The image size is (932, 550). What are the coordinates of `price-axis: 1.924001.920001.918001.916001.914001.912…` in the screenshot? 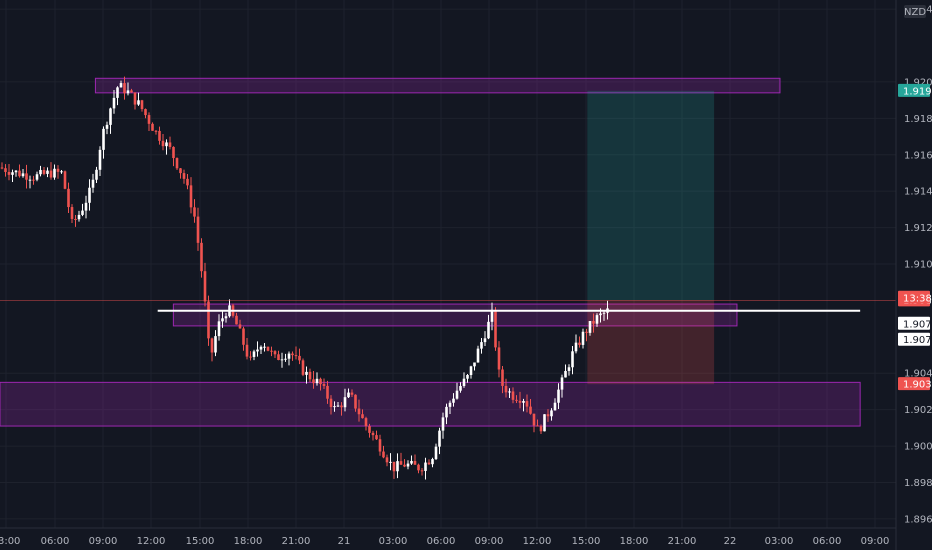 It's located at (913, 275).